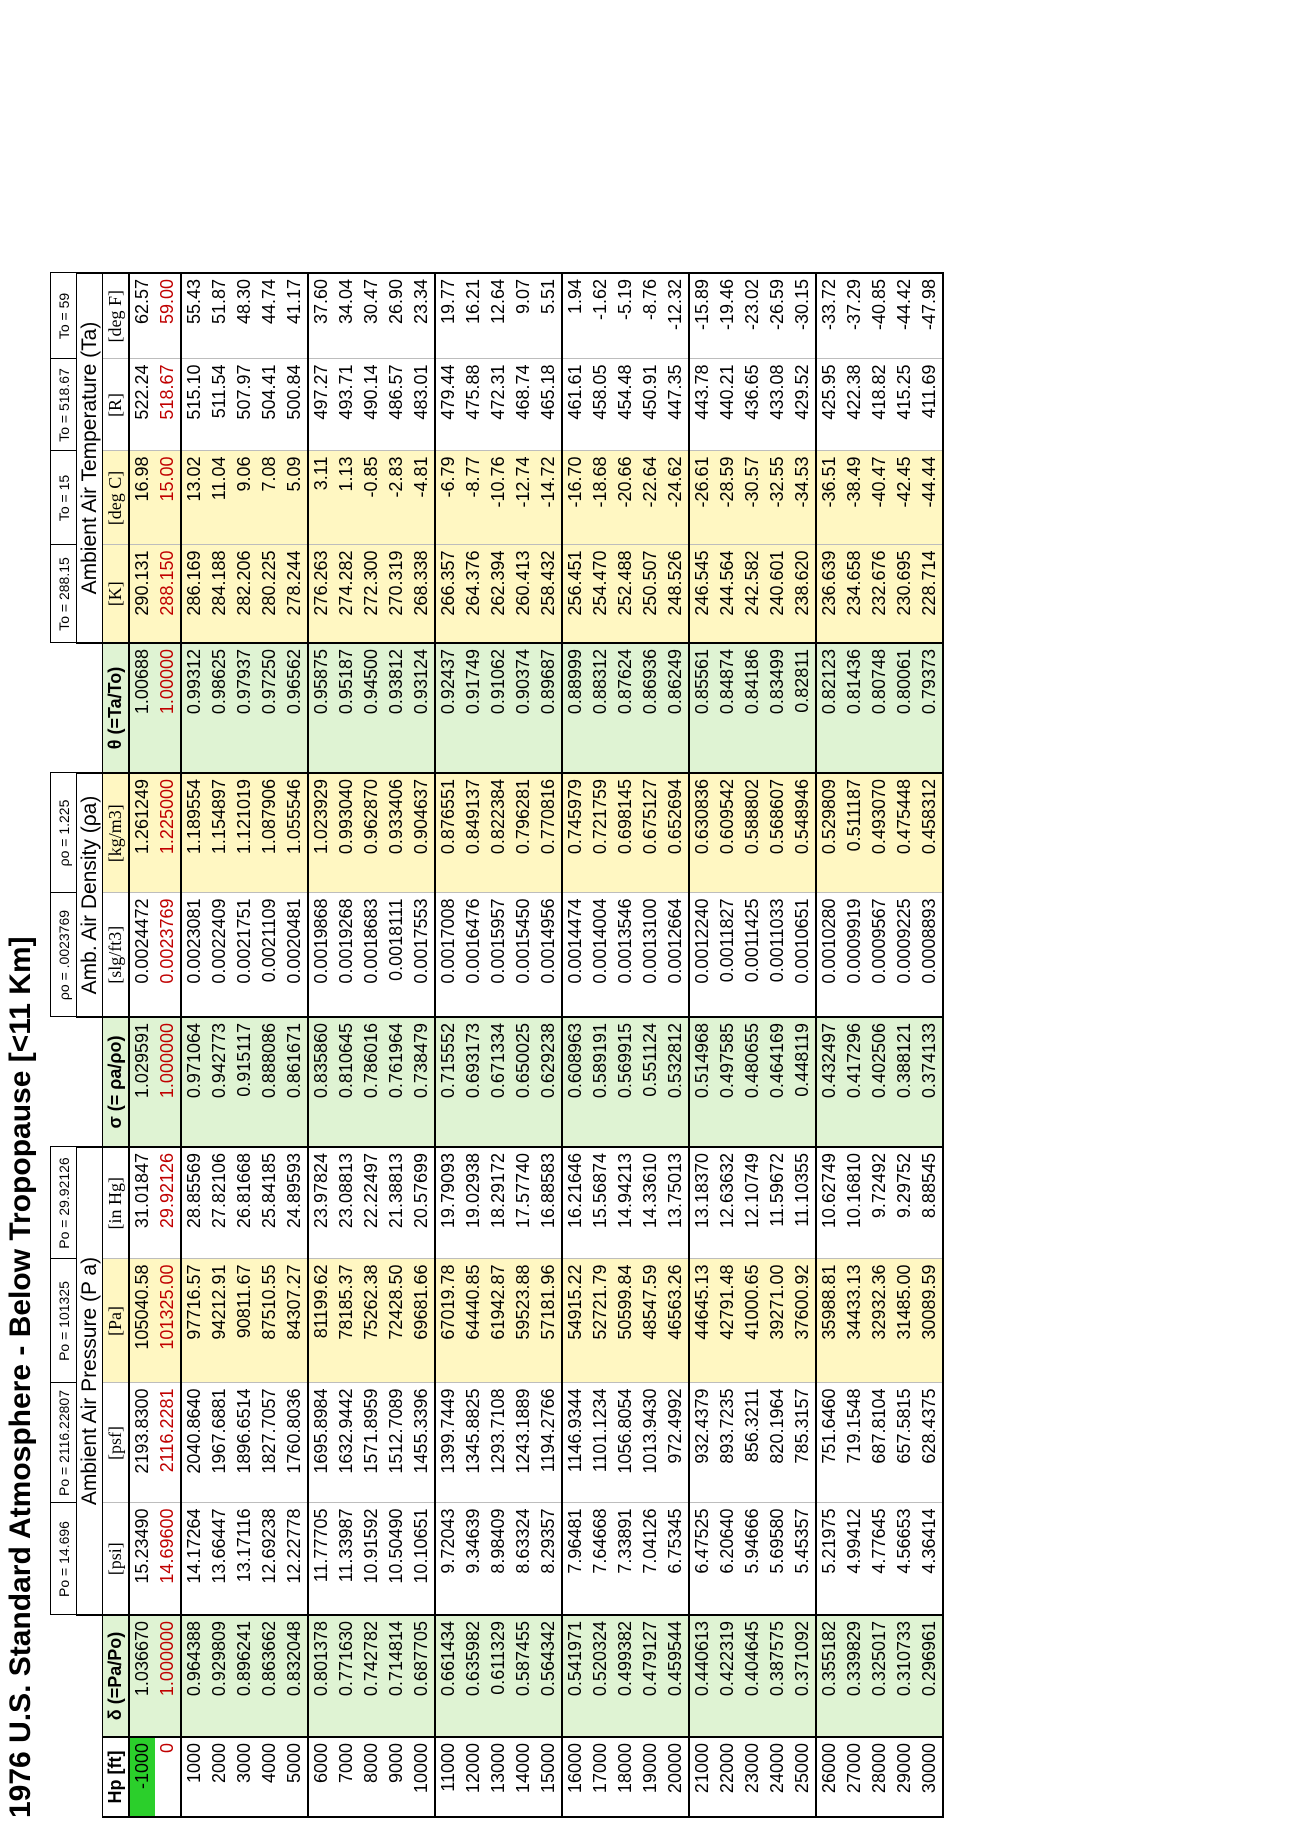 Image resolution: width=1305 pixels, height=1826 pixels. I want to click on cell-psi: 6.47525, so click(702, 1559).